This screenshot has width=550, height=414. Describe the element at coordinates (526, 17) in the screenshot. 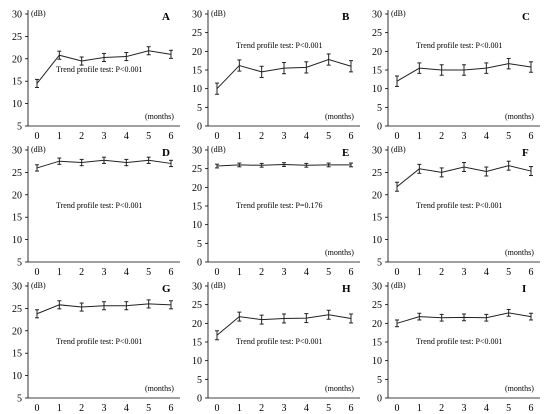

I see `panel-label: C` at that location.